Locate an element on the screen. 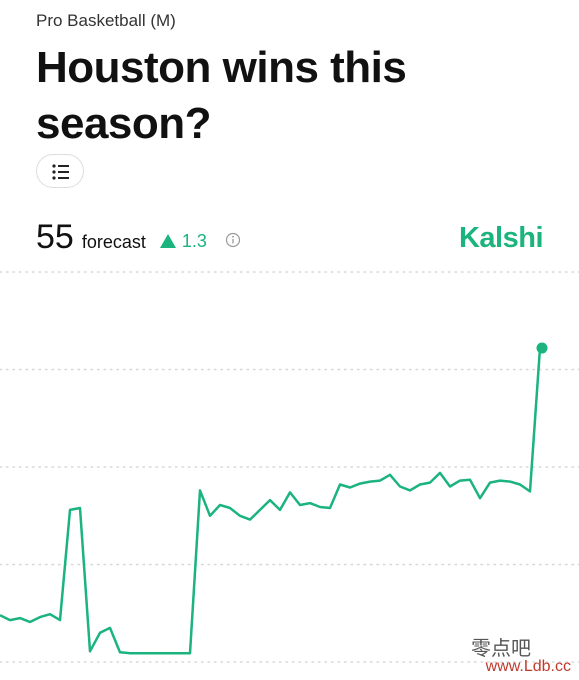  rules-button is located at coordinates (60, 171).